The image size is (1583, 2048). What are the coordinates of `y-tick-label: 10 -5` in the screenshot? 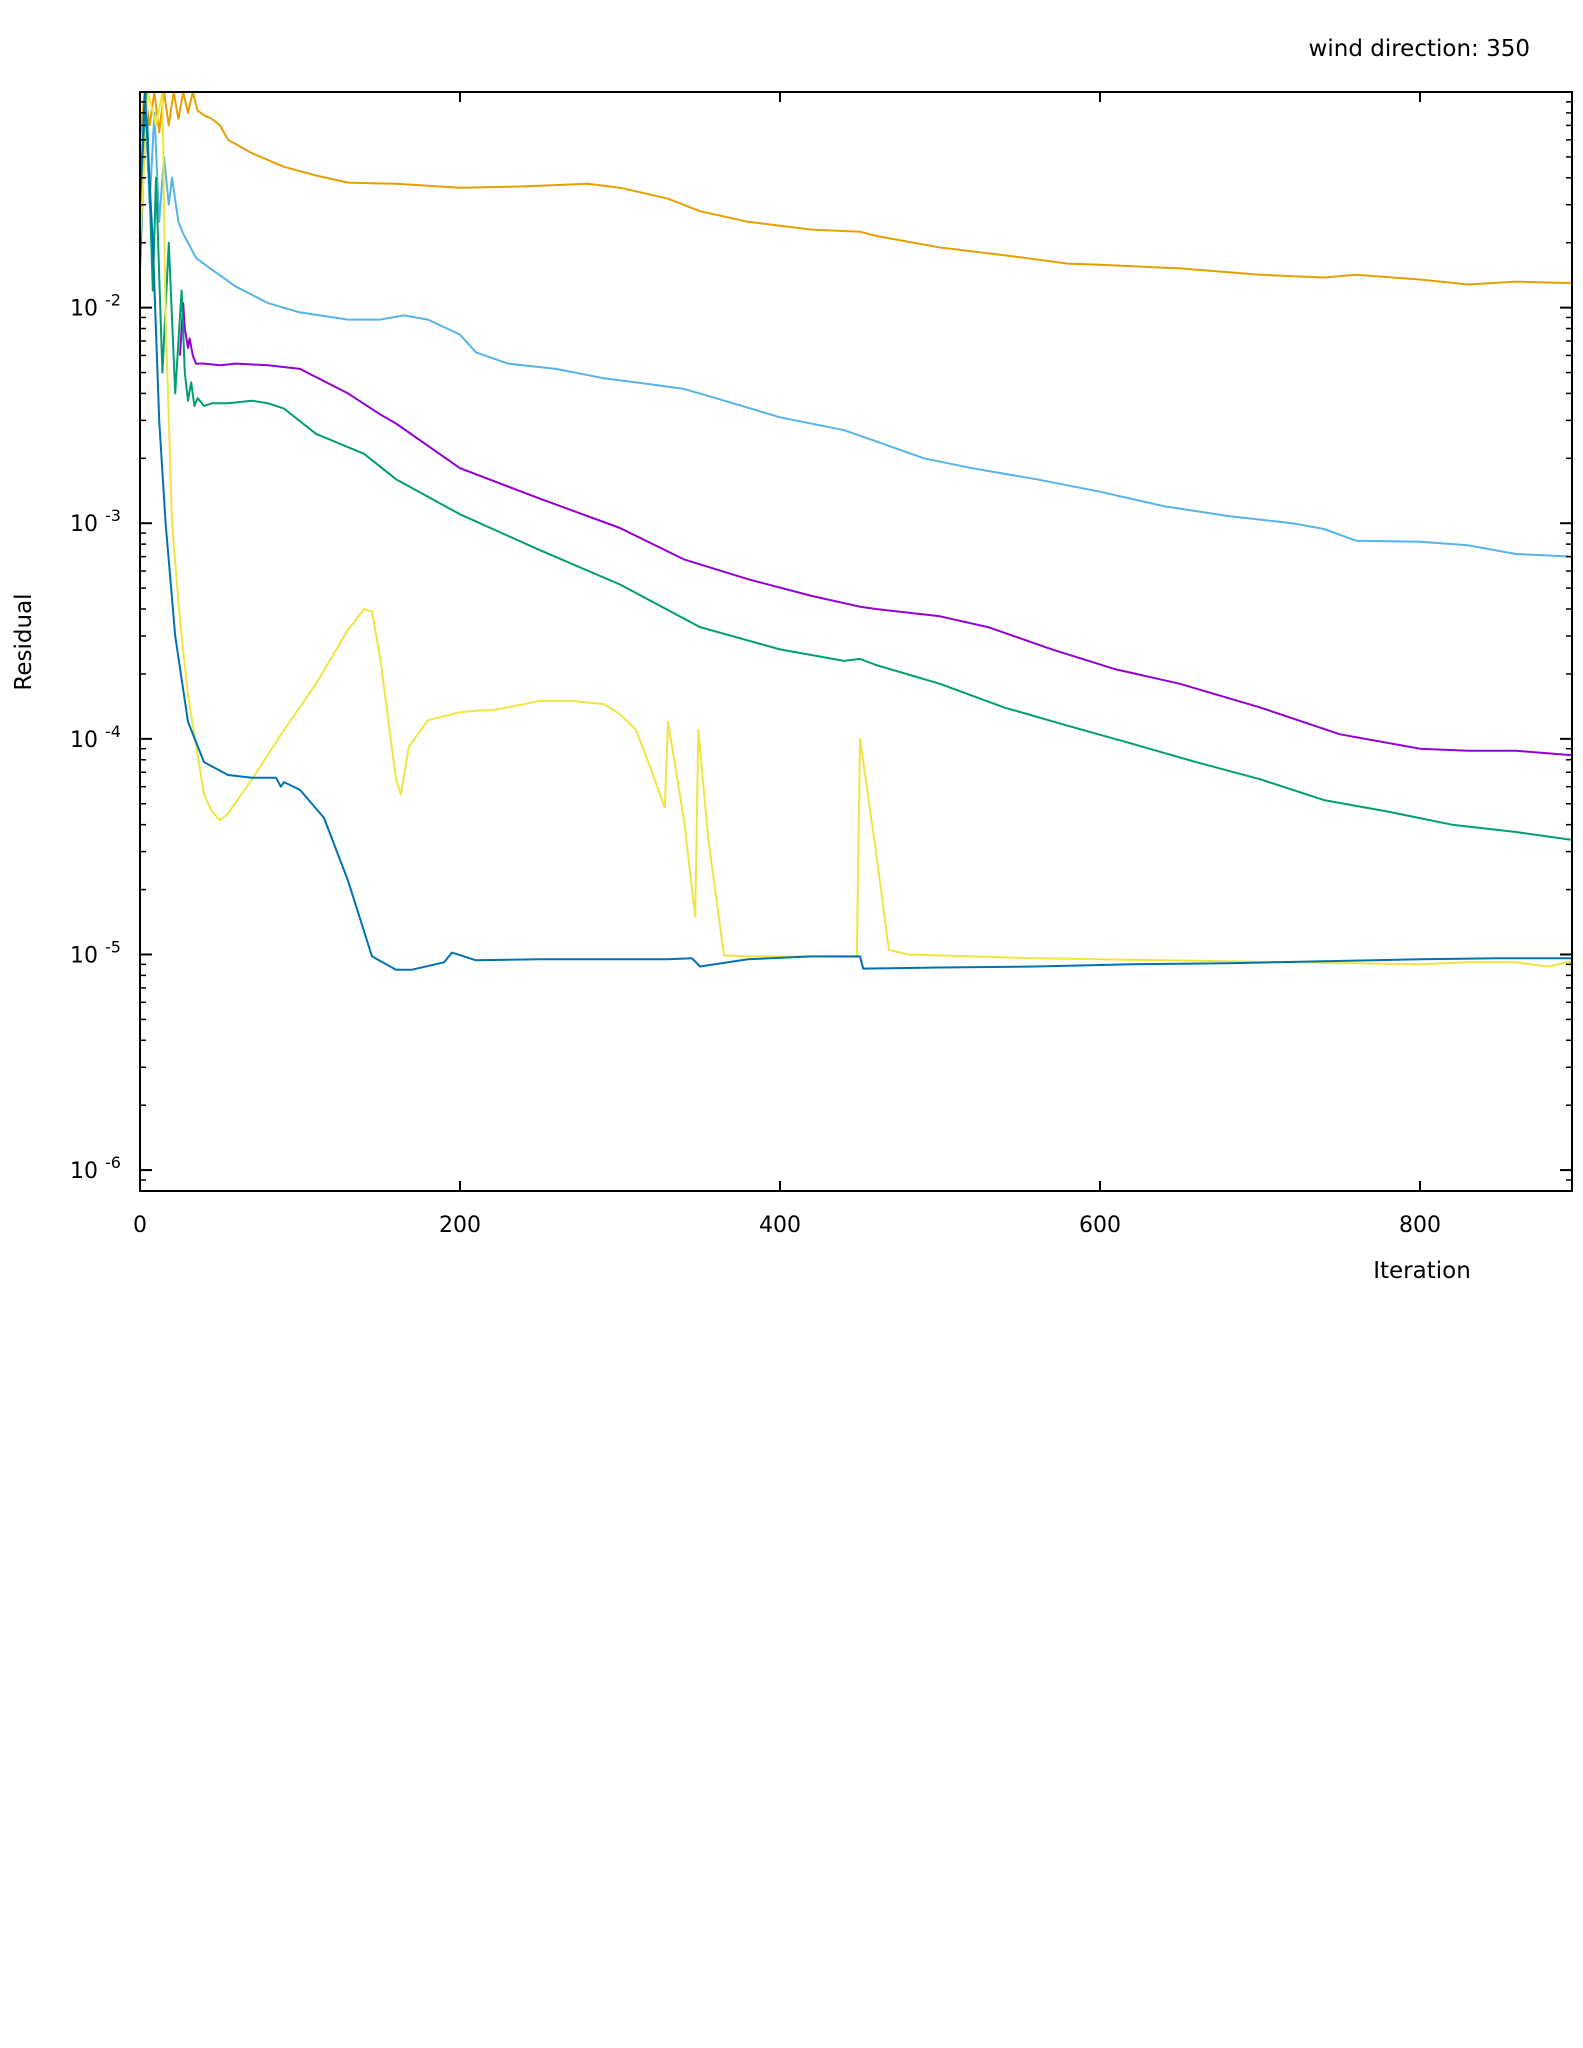 It's located at (95, 952).